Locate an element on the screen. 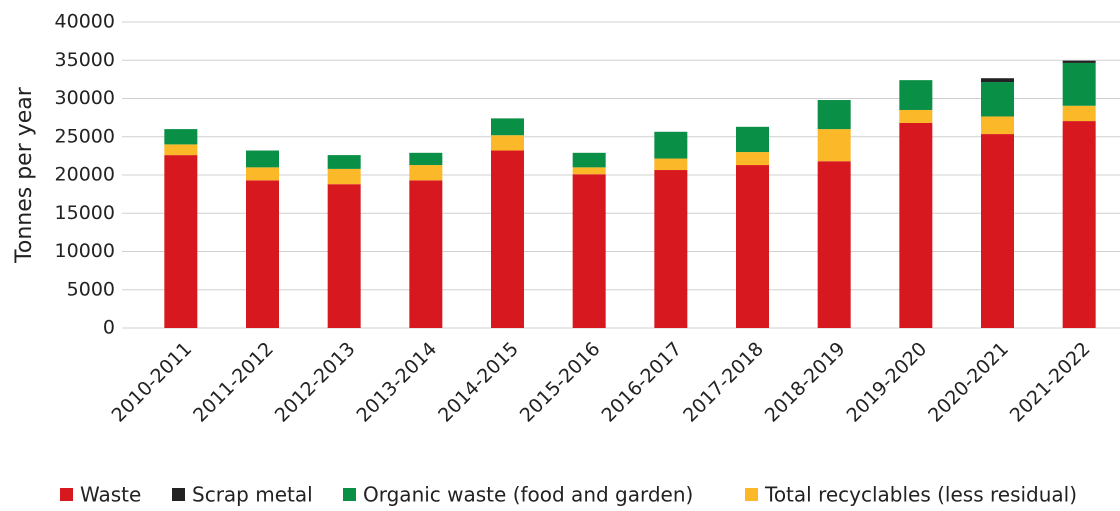 The image size is (1120, 511). x-tick-label: 2013-2014 is located at coordinates (396, 382).